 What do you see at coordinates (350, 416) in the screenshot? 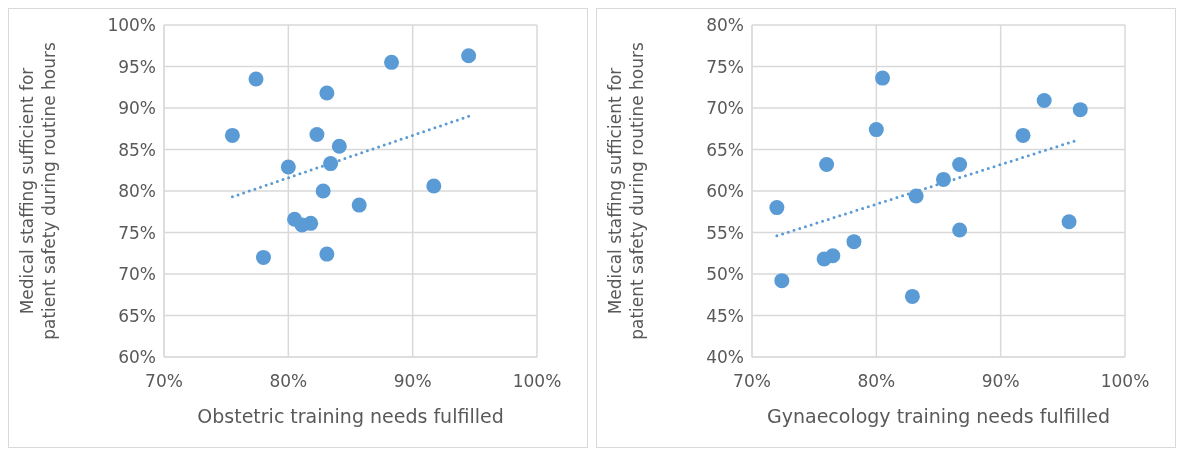
I see `x-axis-title: Obstetric training needs fulfilled` at bounding box center [350, 416].